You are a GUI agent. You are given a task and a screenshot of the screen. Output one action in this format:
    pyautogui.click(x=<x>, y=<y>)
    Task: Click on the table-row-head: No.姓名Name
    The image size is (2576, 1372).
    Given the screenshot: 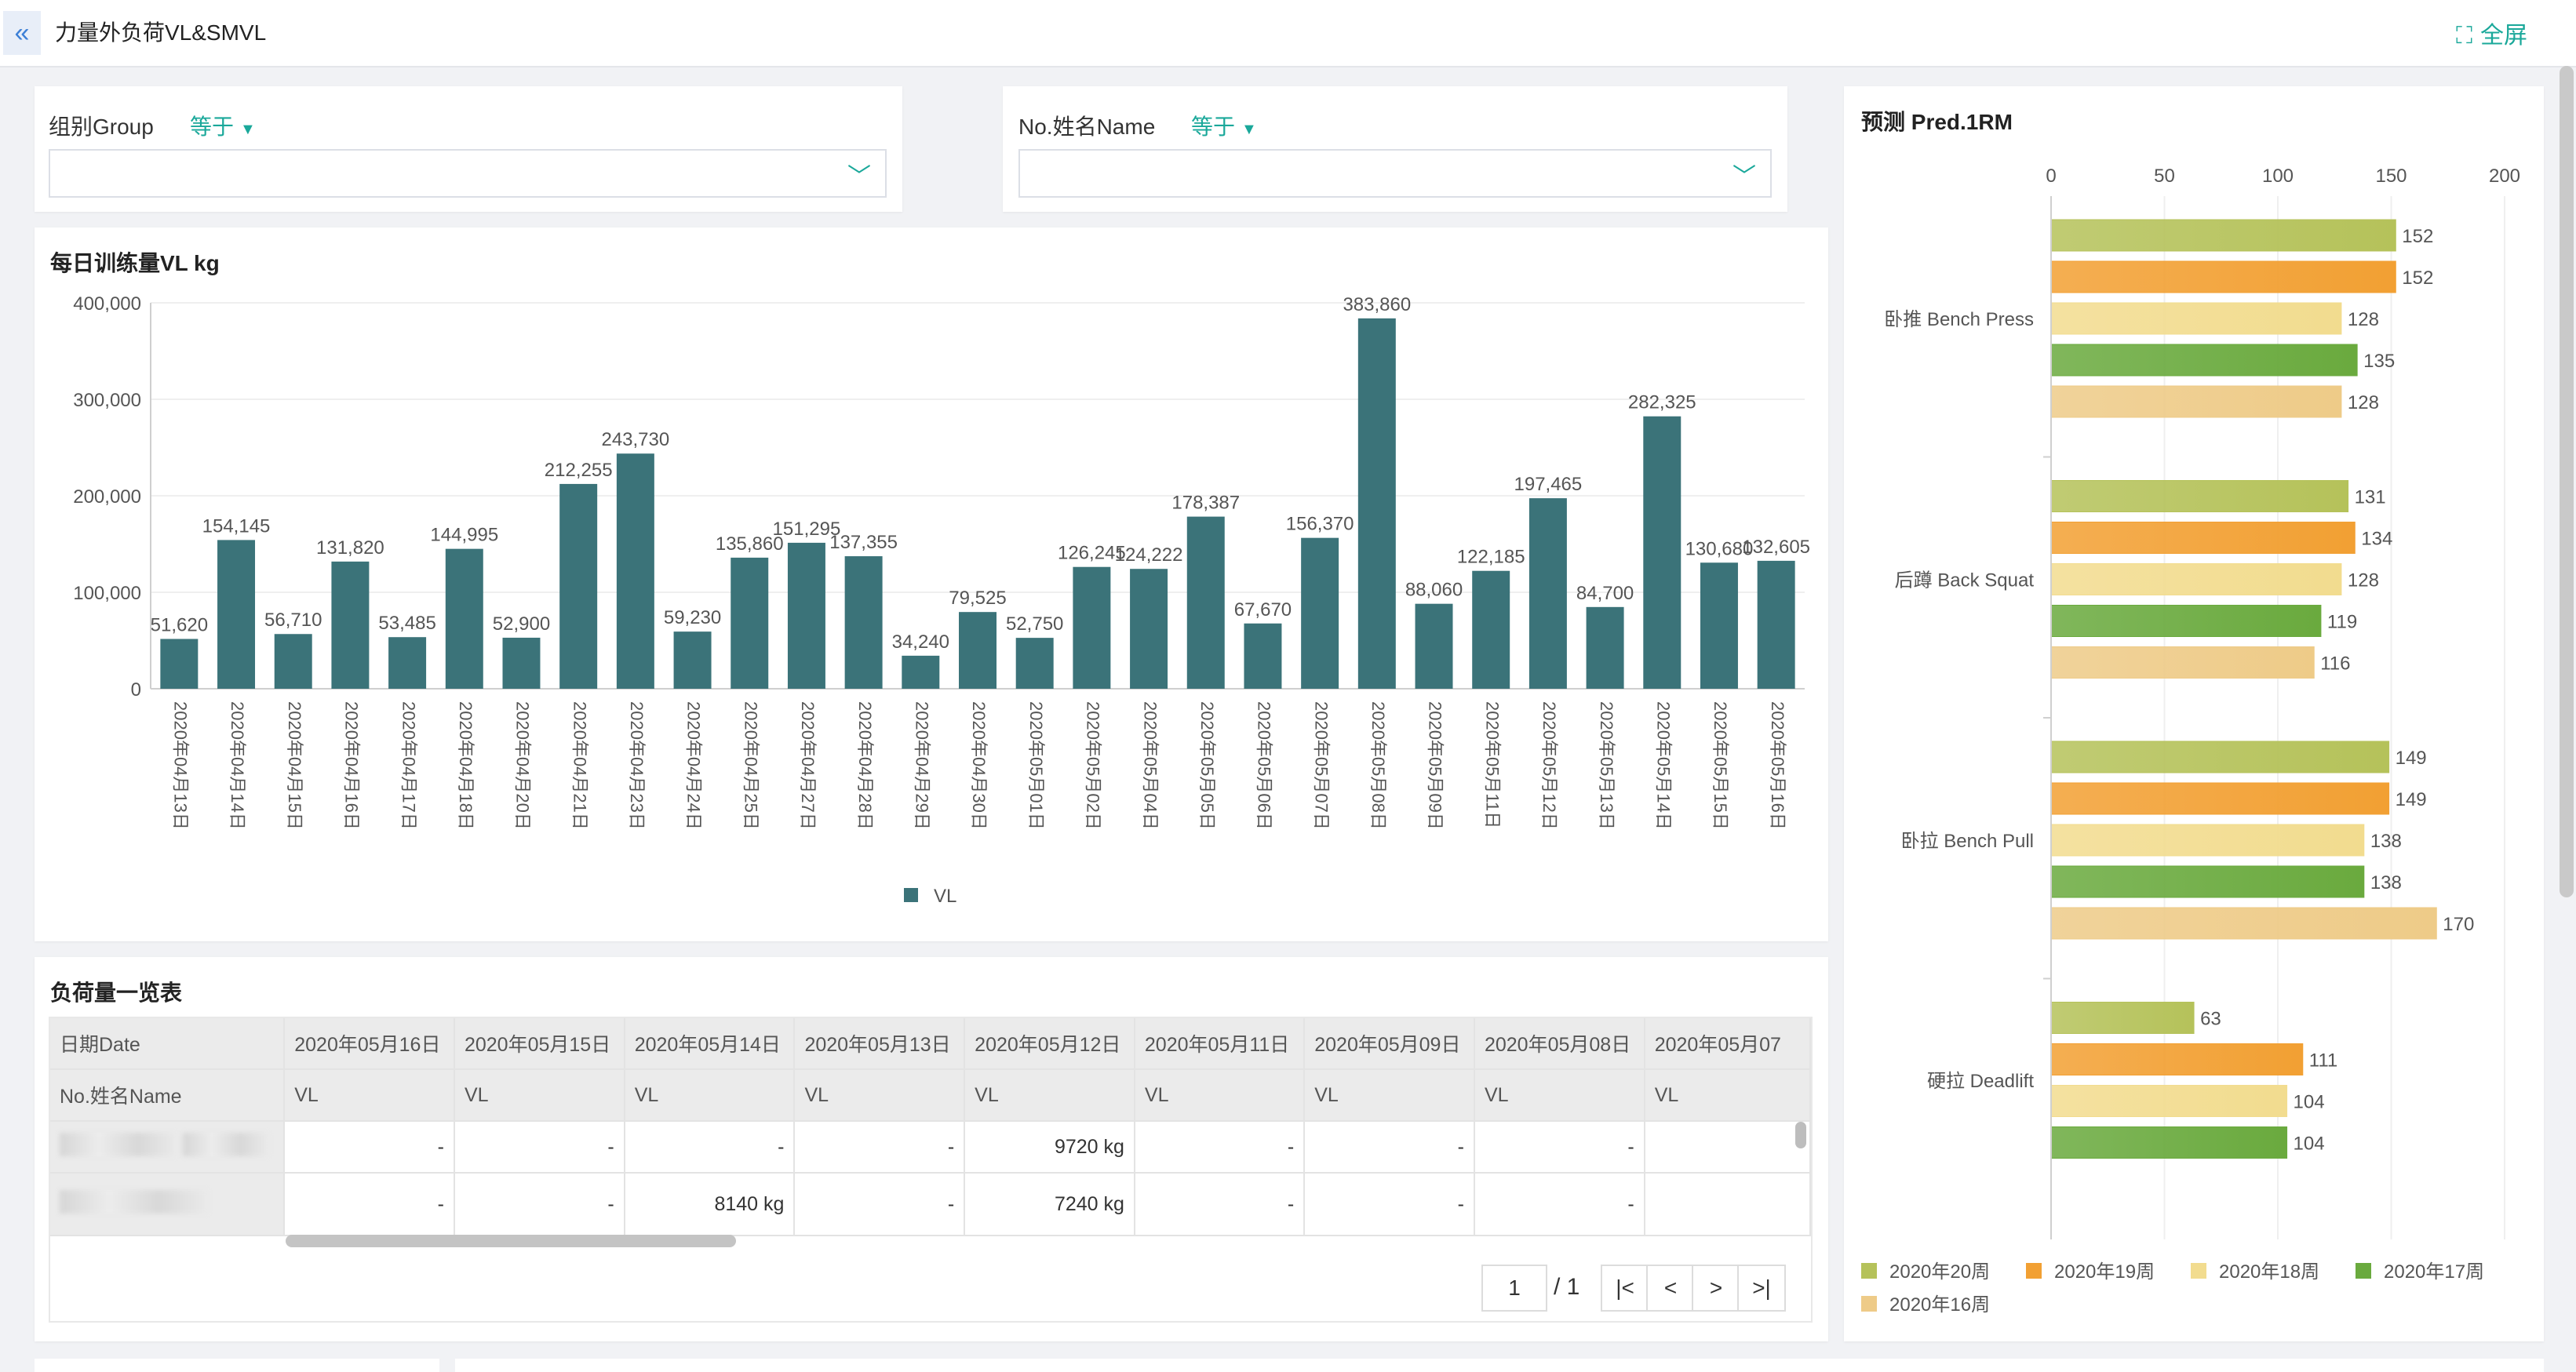 What is the action you would take?
    pyautogui.click(x=168, y=1095)
    